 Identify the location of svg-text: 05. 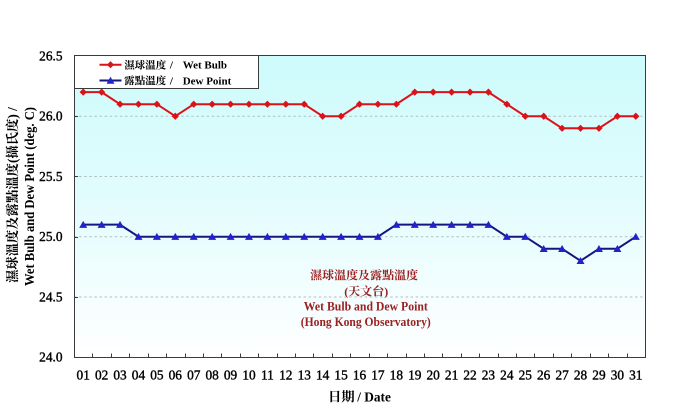
(157, 375).